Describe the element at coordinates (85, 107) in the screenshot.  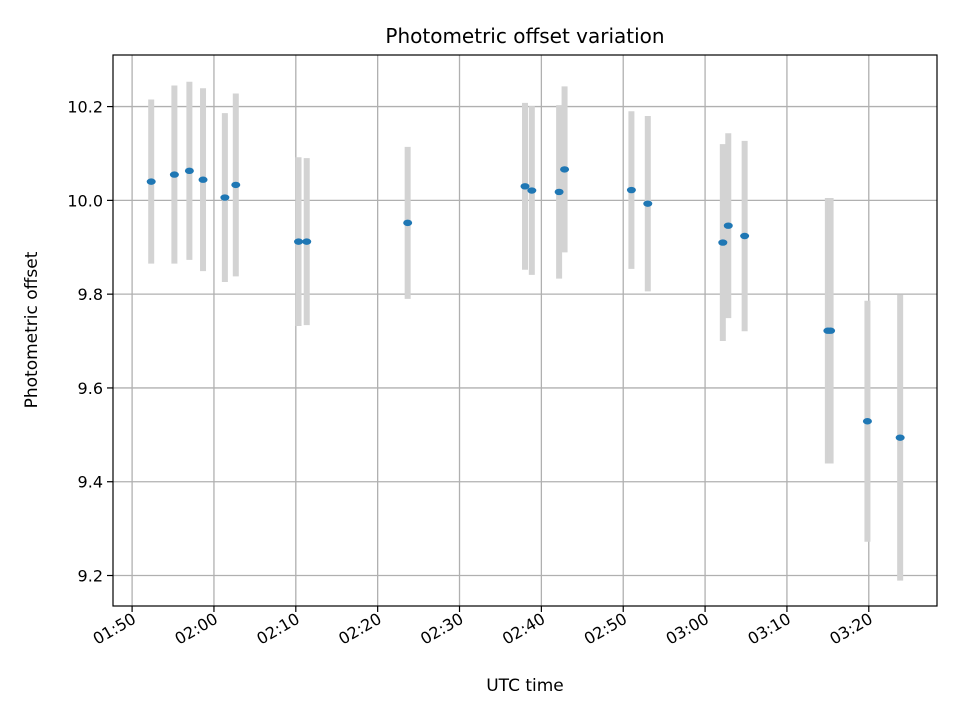
I see `y-tick-label: 10.2` at that location.